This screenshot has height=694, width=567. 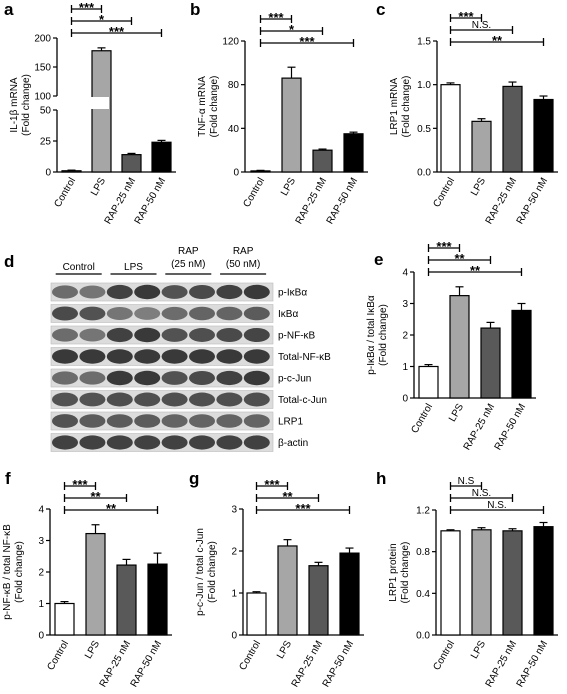 I want to click on a-y-tick-label-upper-0: 100, so click(x=42, y=97).